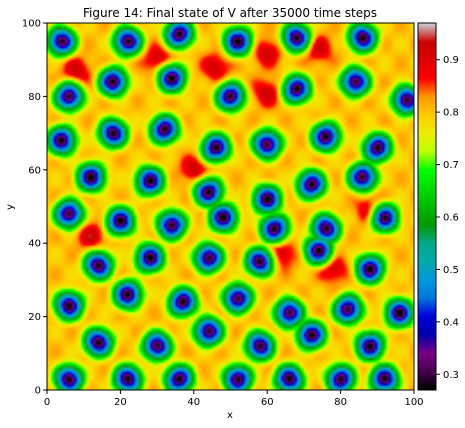  I want to click on colorbar-tick-label: 0.5, so click(451, 270).